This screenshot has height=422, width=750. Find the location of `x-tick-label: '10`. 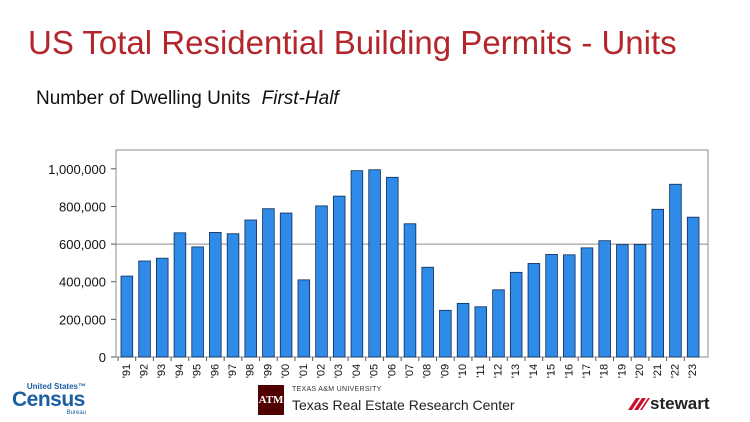

x-tick-label: '10 is located at coordinates (463, 371).